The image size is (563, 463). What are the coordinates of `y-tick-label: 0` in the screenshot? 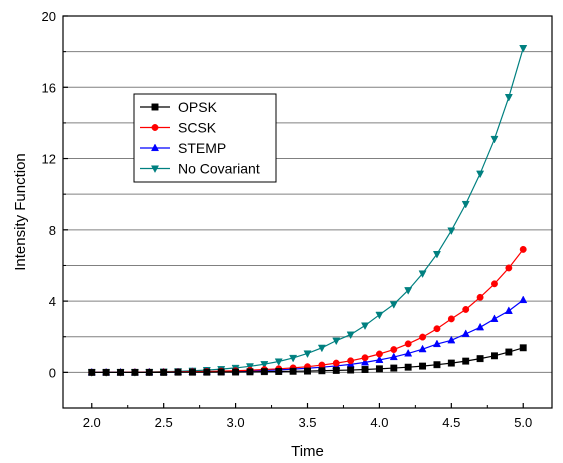 It's located at (52, 372).